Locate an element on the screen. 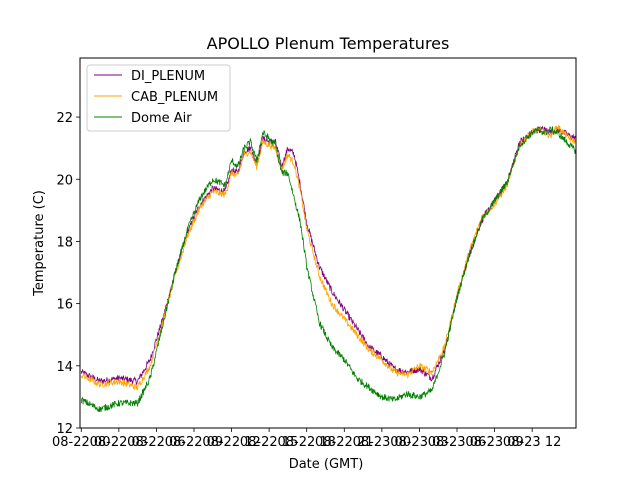 Image resolution: width=640 pixels, height=480 pixels. x-tick-label: 08-22 06 is located at coordinates (156, 442).